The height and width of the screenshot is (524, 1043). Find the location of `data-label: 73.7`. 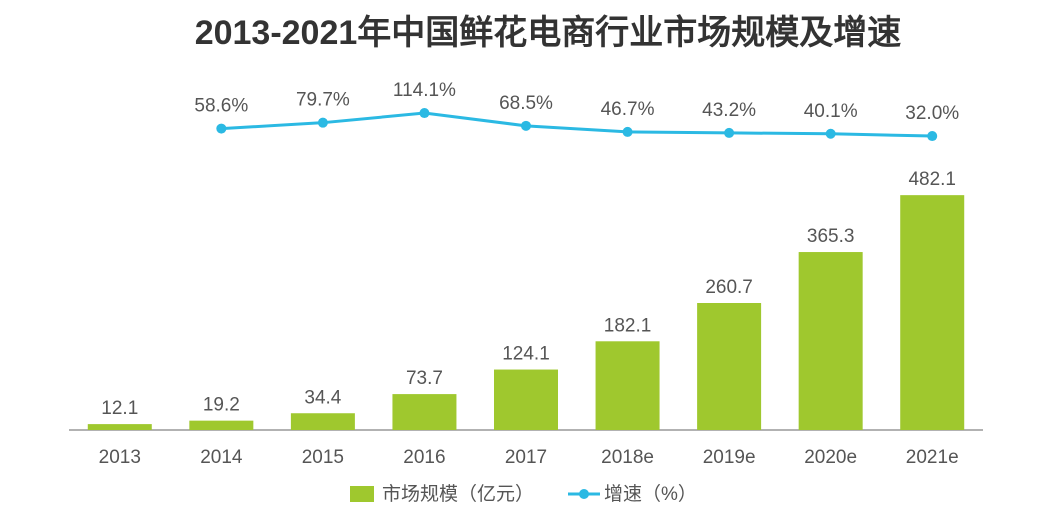

data-label: 73.7 is located at coordinates (424, 378).